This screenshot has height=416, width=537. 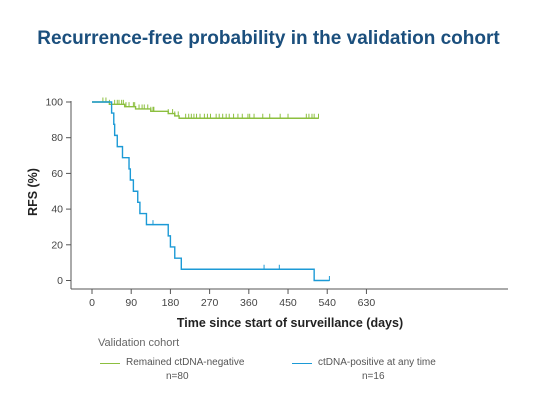 I want to click on legend-item-ctdna-positive: ctDNA-positive at any time n=16, so click(x=377, y=372).